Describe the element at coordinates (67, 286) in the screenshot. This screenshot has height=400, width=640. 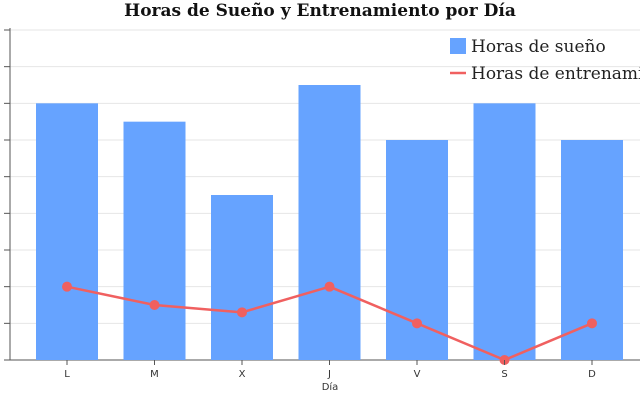
I see `training-point-L` at that location.